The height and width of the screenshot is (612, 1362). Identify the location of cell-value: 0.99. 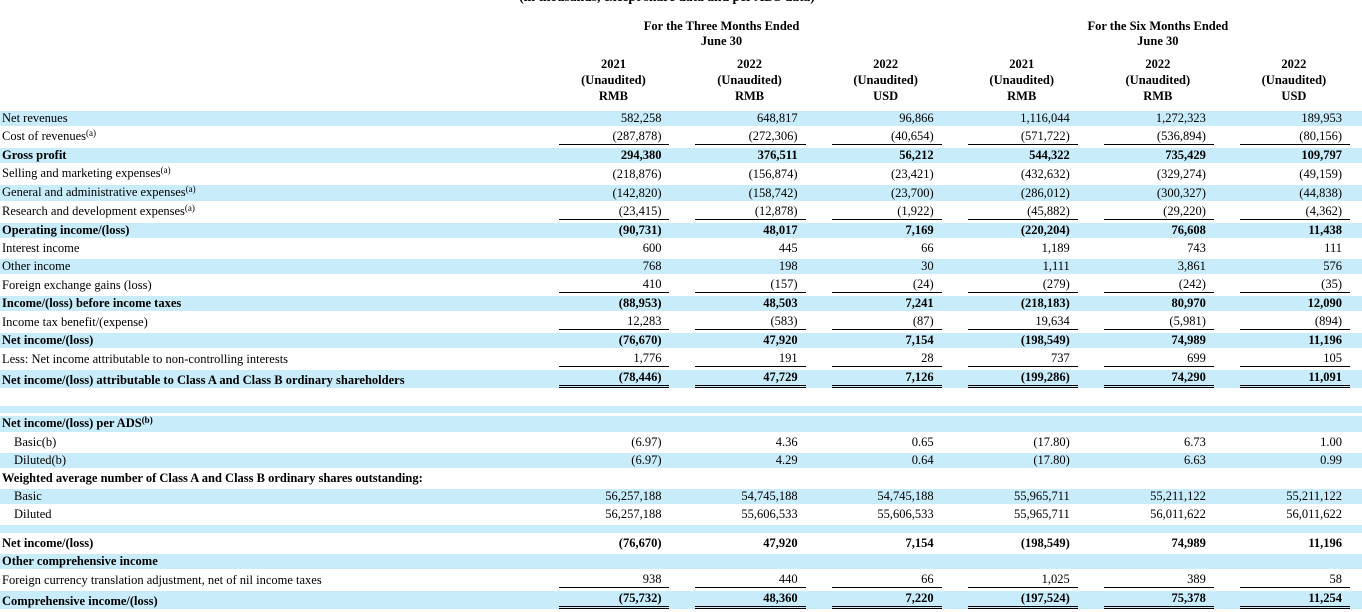
(1293, 460).